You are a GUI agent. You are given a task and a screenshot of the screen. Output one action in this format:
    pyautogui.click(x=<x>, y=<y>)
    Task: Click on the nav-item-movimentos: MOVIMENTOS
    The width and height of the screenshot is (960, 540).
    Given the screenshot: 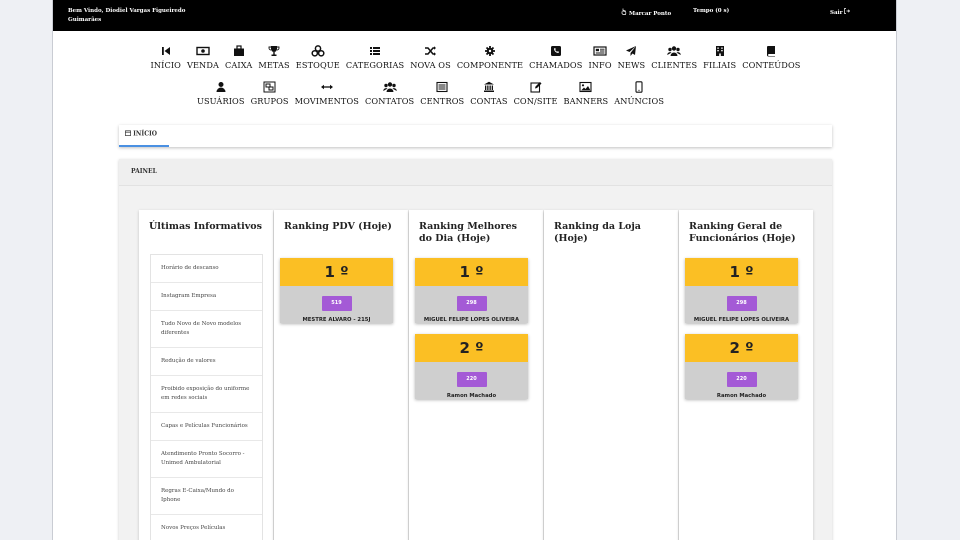 What is the action you would take?
    pyautogui.click(x=327, y=93)
    